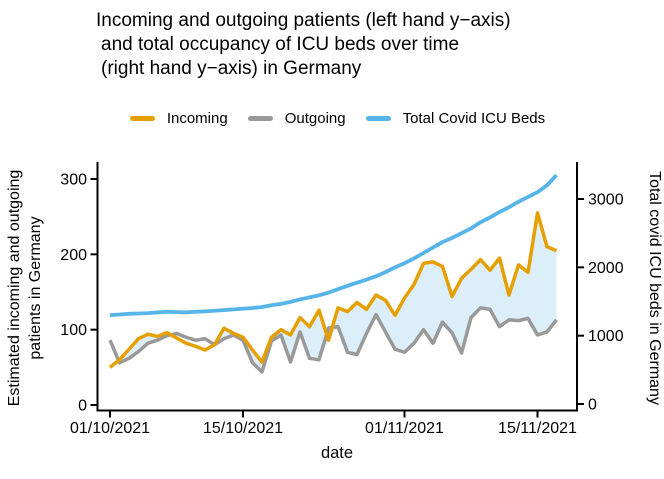  What do you see at coordinates (73, 330) in the screenshot?
I see `left-axis-tick-label: 100` at bounding box center [73, 330].